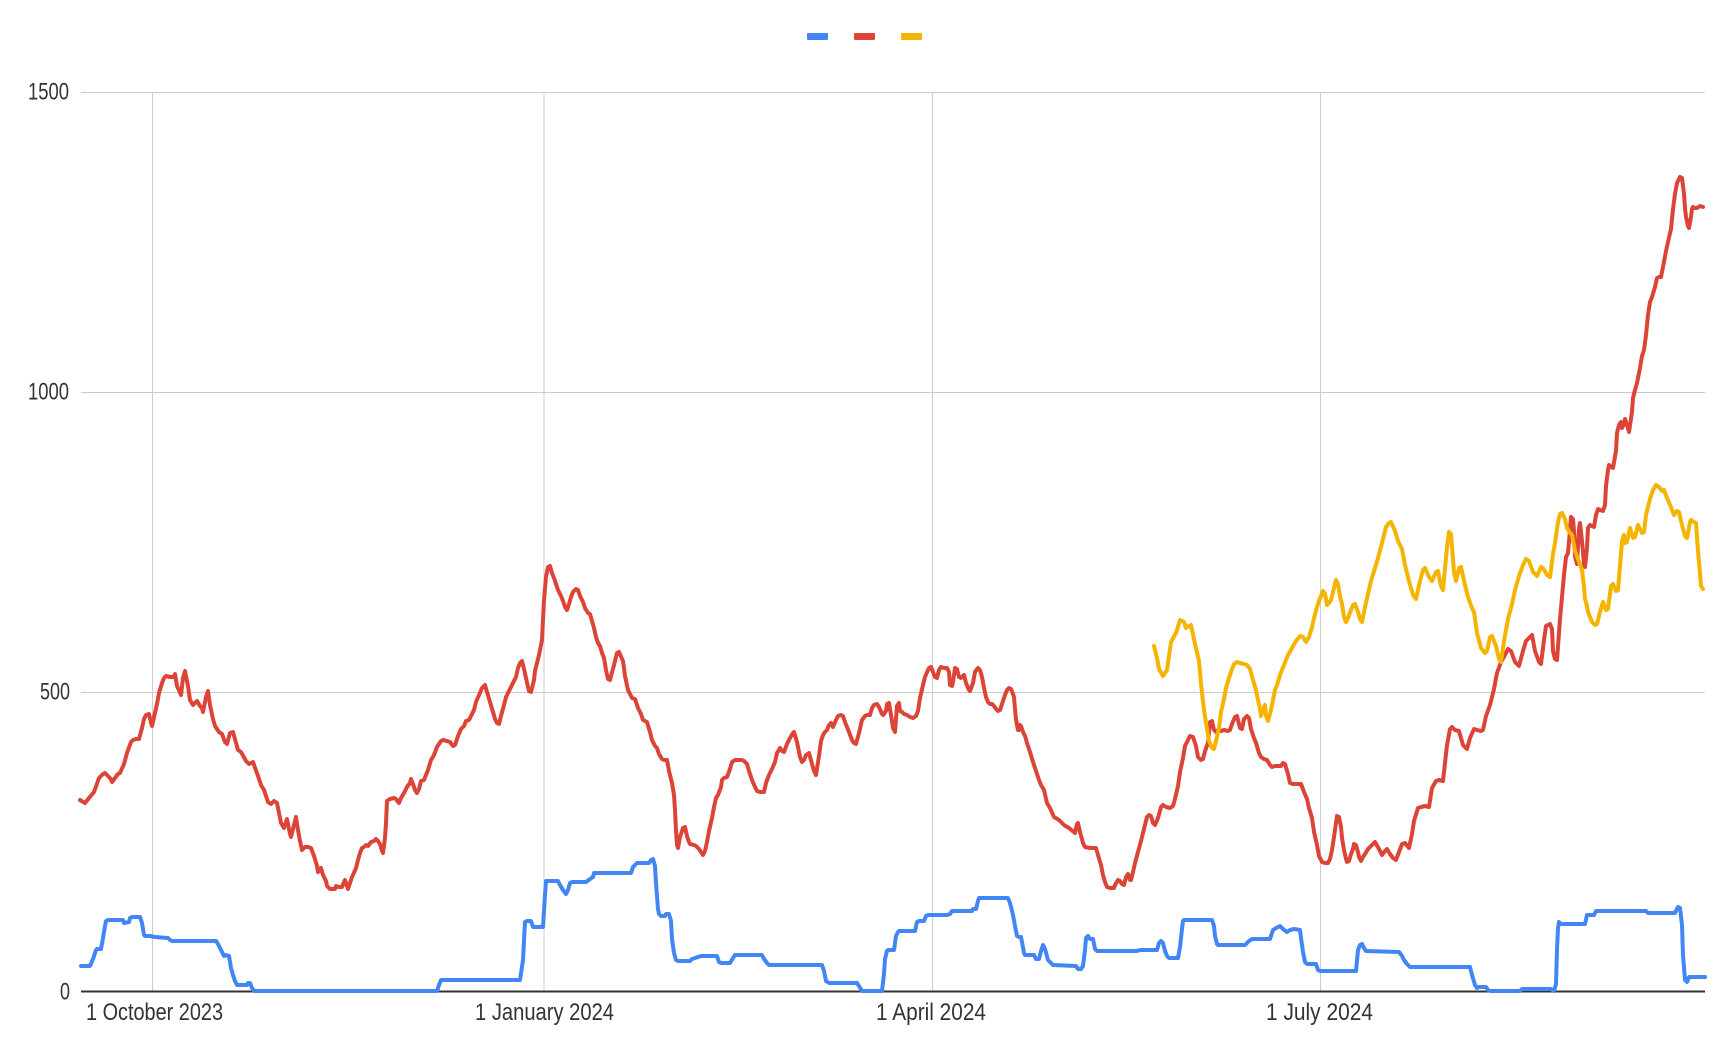 Image resolution: width=1732 pixels, height=1055 pixels. What do you see at coordinates (544, 1012) in the screenshot?
I see `svg-text: 1 January 2024` at bounding box center [544, 1012].